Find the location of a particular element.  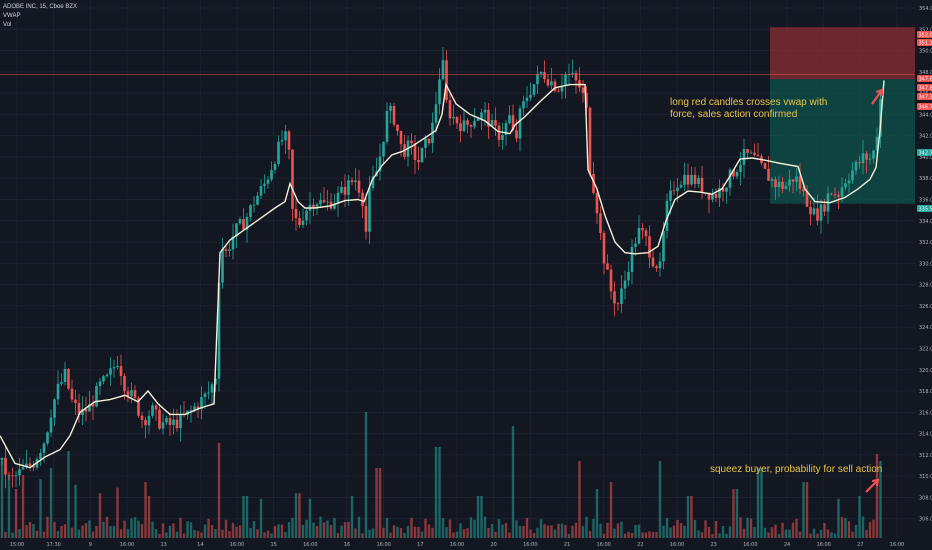

vwap-indicator-label: VWAP is located at coordinates (12, 16).